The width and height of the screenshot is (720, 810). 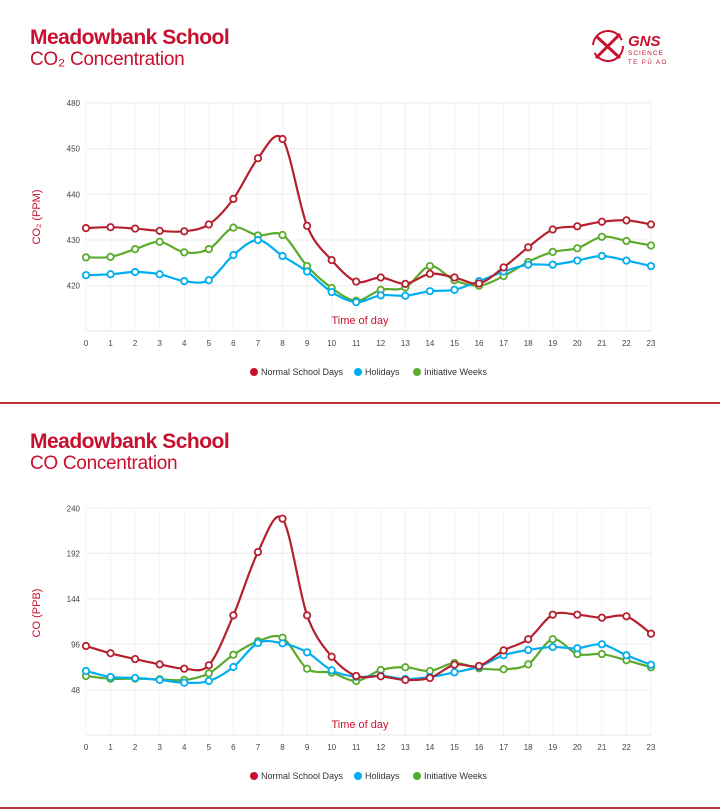 What do you see at coordinates (302, 776) in the screenshot?
I see `legend-label: Normal School Days` at bounding box center [302, 776].